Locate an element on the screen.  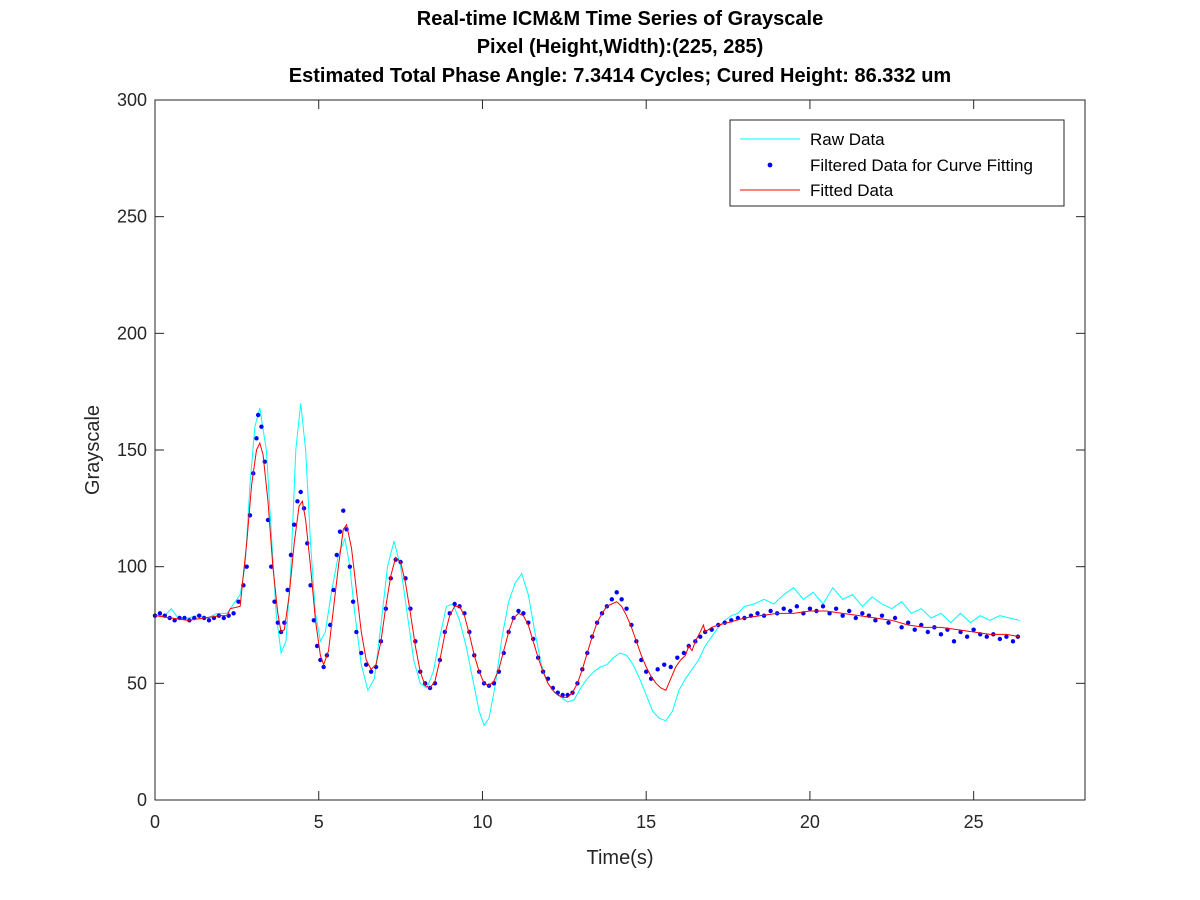
legend-swatch-filtered-data is located at coordinates (770, 165).